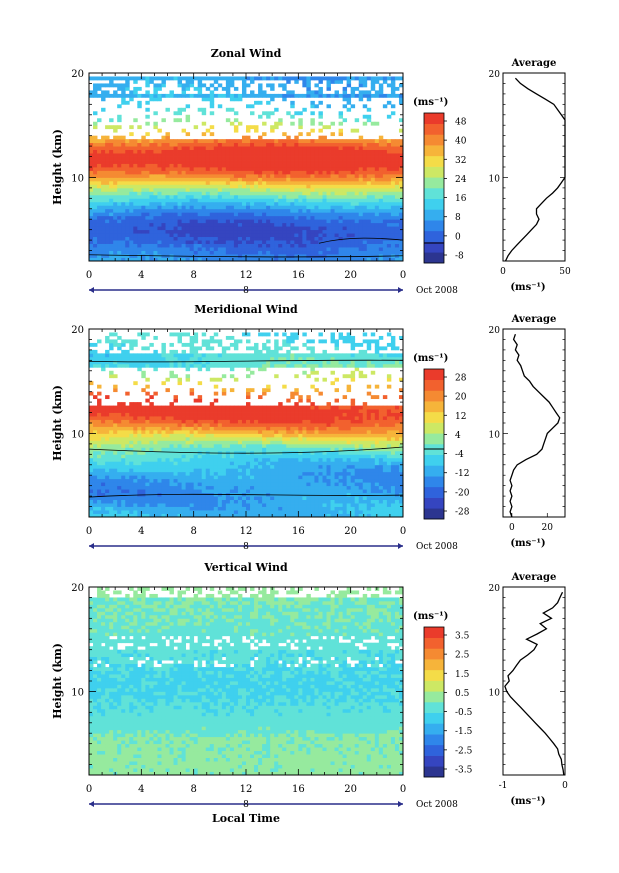  Describe the element at coordinates (534, 167) in the screenshot. I see `profile-frame` at that location.